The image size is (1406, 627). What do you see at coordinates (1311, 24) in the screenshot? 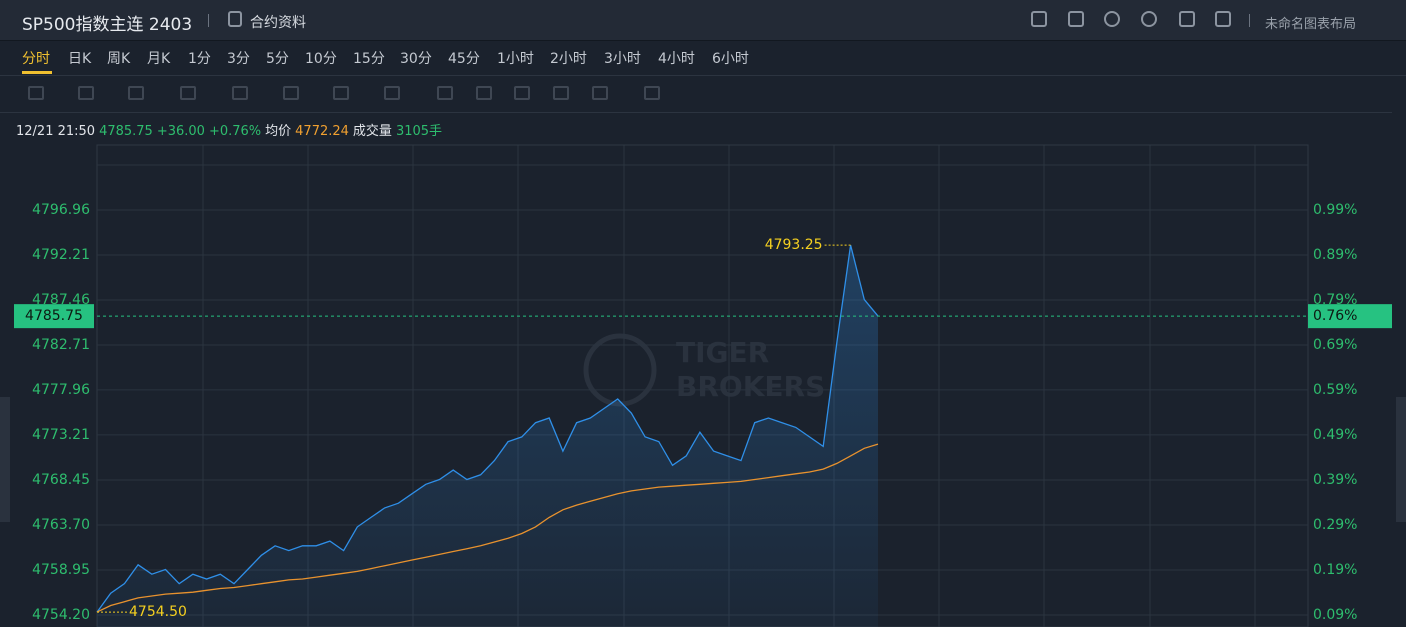
I see `layout-select: 未命名图表布局` at bounding box center [1311, 24].